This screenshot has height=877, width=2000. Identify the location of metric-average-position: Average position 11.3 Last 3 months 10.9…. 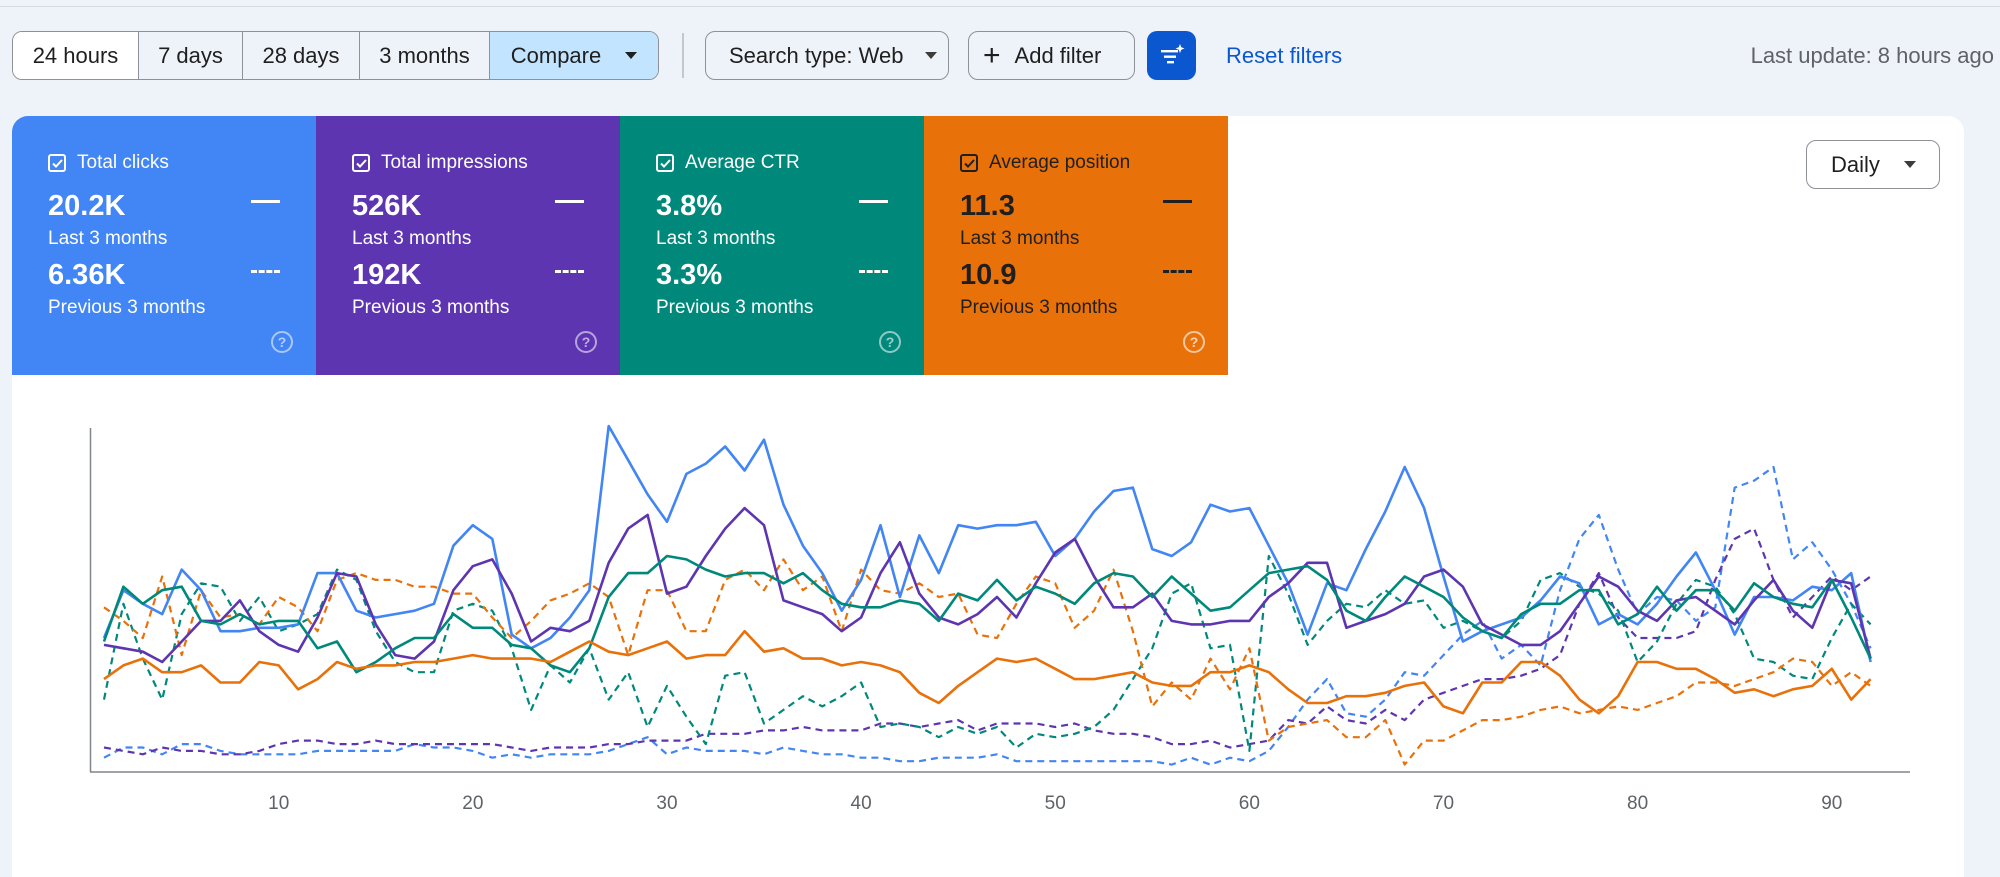
(1076, 245).